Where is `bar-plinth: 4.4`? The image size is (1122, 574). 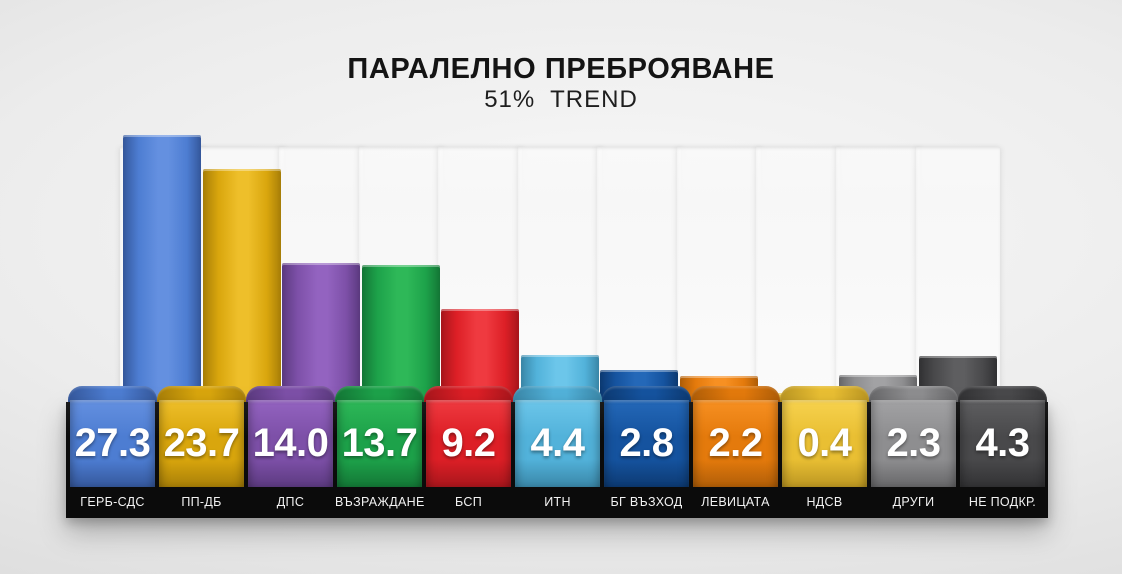
bar-plinth: 4.4 is located at coordinates (557, 443).